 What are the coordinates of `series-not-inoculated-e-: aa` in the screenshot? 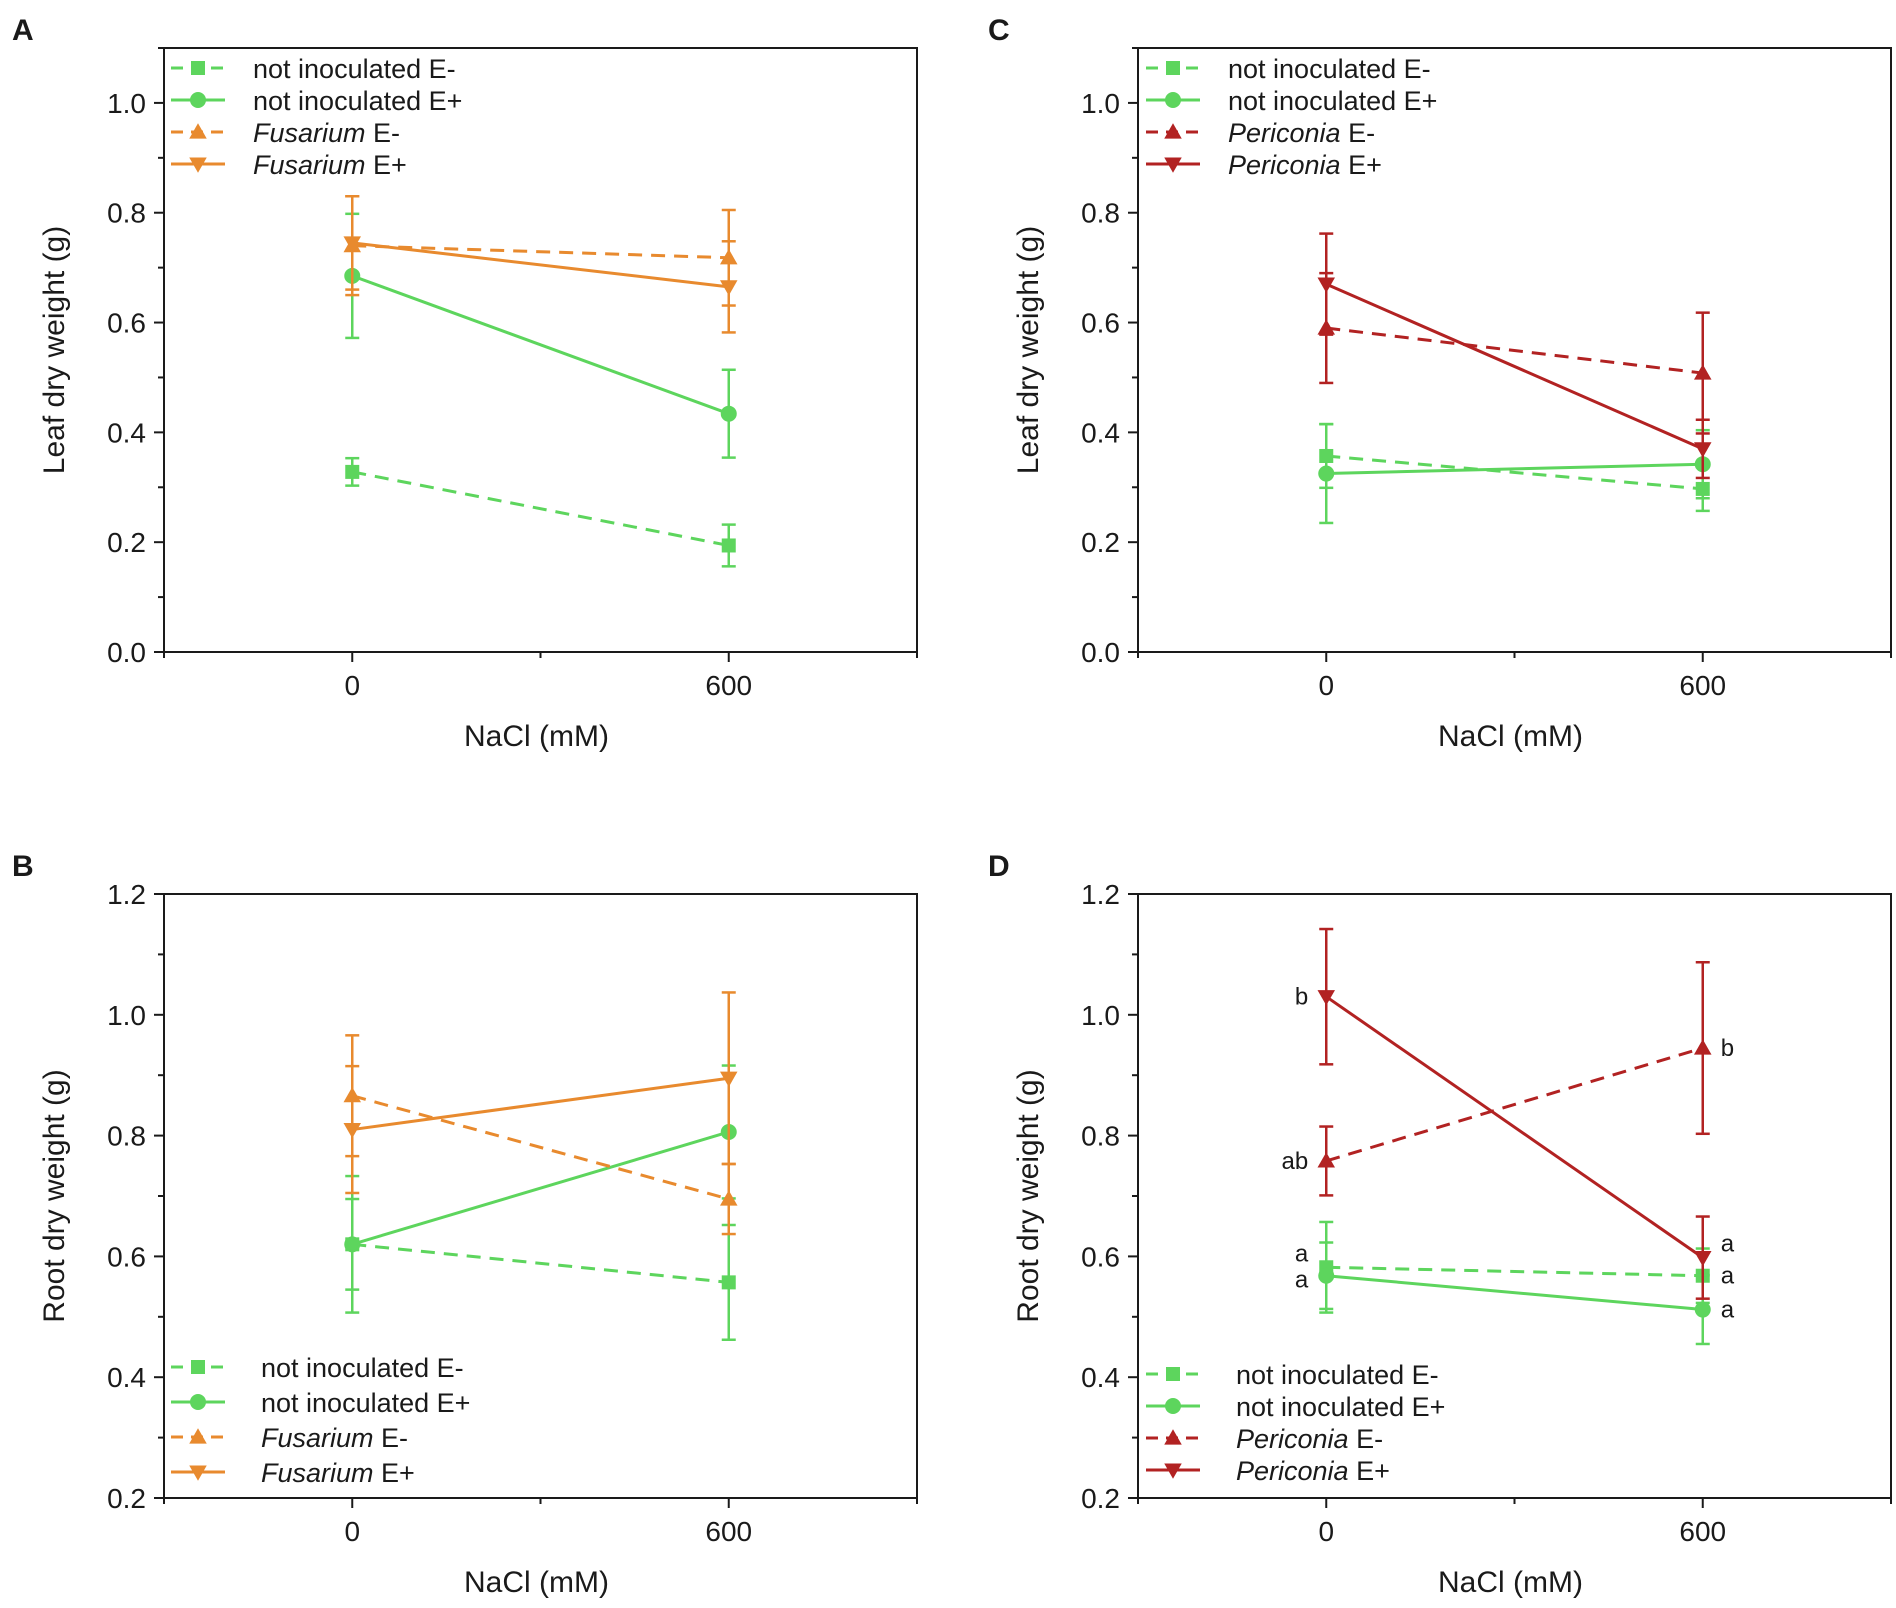 It's located at (1515, 1293).